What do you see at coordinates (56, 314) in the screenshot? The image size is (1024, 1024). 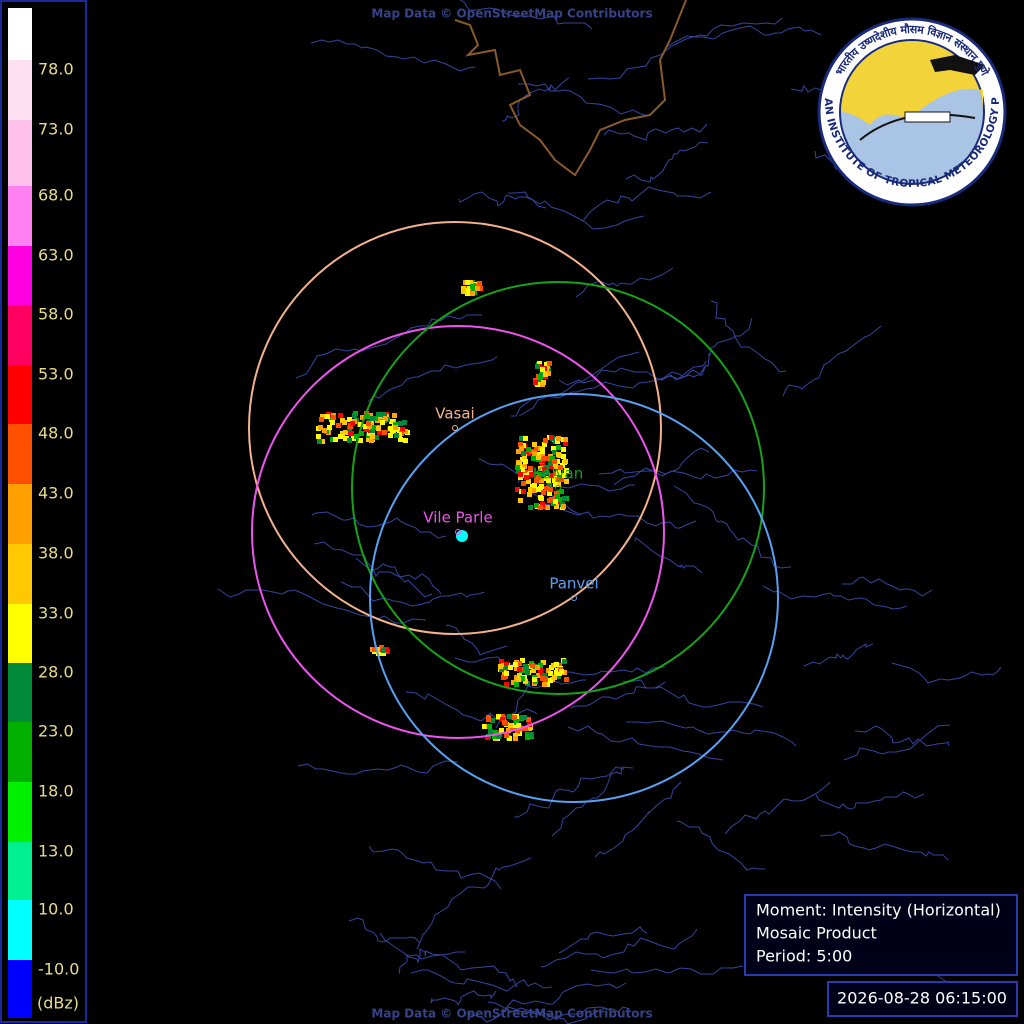 I see `colorbar-label: 58.0` at bounding box center [56, 314].